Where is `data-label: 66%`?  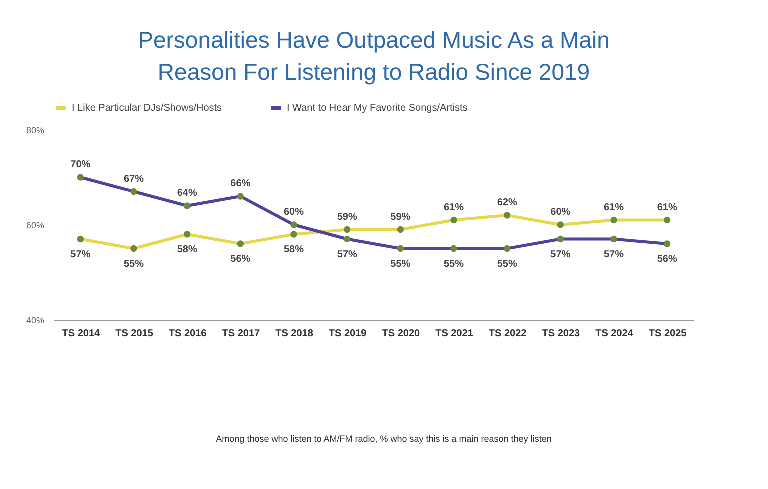 data-label: 66% is located at coordinates (240, 184).